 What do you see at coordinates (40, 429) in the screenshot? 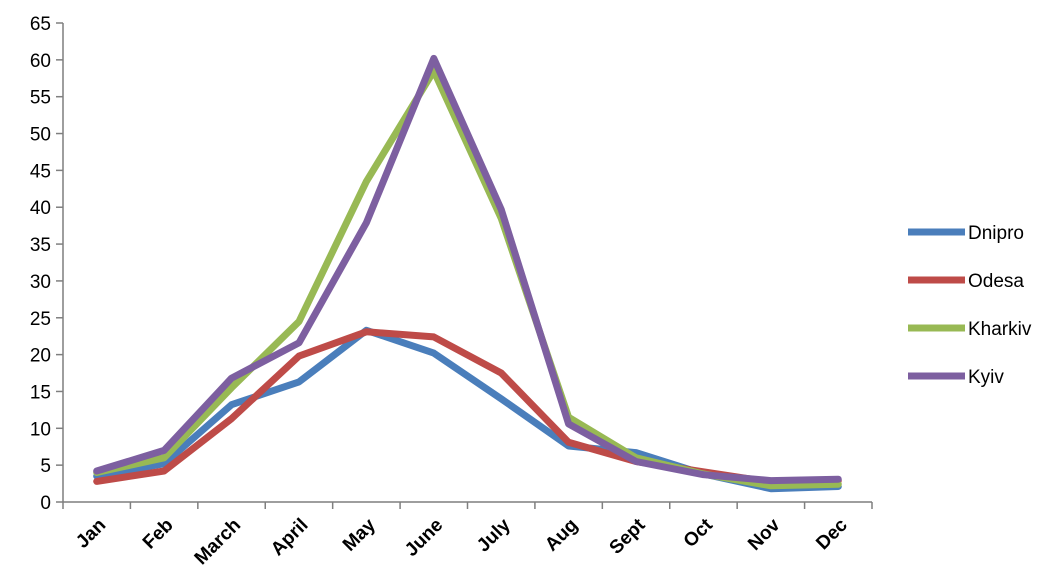
I see `y-tick-label: 10` at bounding box center [40, 429].